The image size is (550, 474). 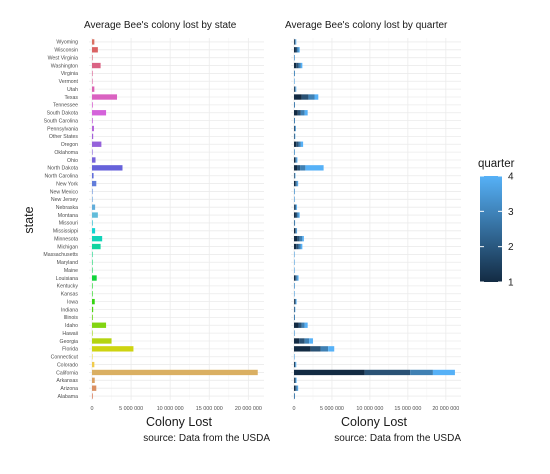 What do you see at coordinates (61, 121) in the screenshot?
I see `state-label: South Carolina` at bounding box center [61, 121].